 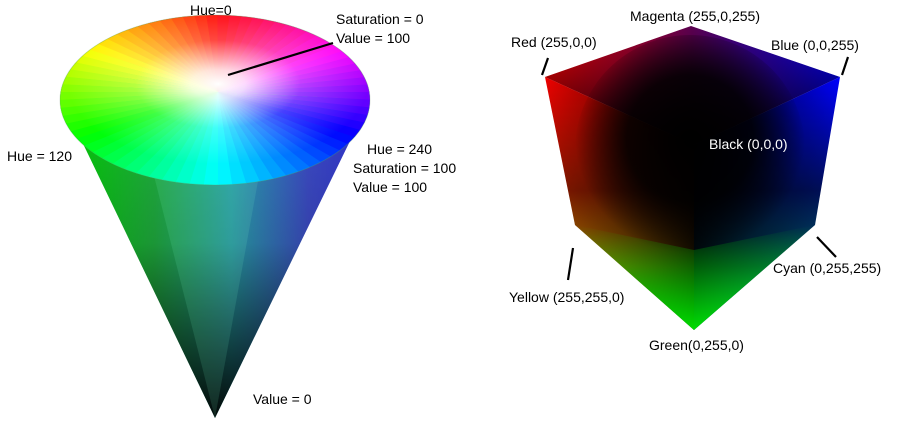 I want to click on label-center-value: Value = 100, so click(x=373, y=38).